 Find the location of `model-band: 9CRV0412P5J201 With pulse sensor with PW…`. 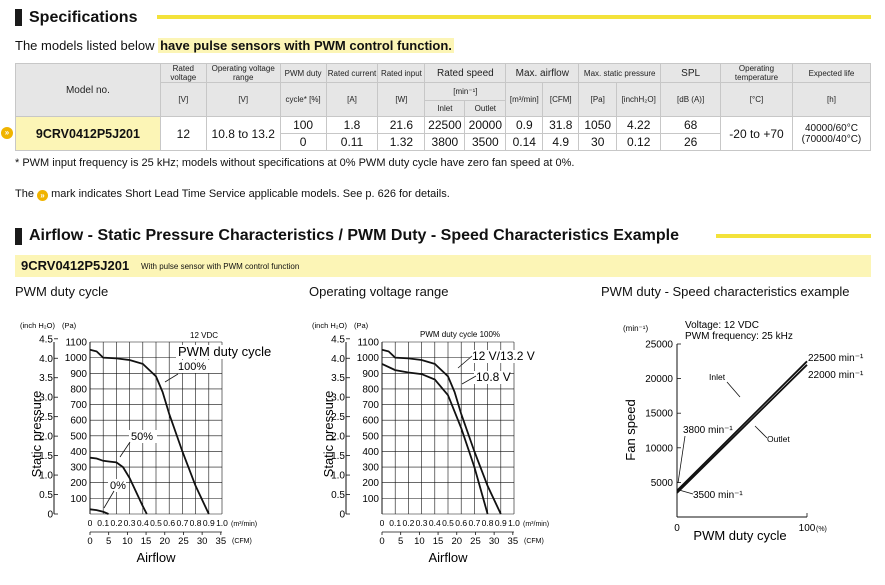

model-band: 9CRV0412P5J201 With pulse sensor with PW… is located at coordinates (443, 266).